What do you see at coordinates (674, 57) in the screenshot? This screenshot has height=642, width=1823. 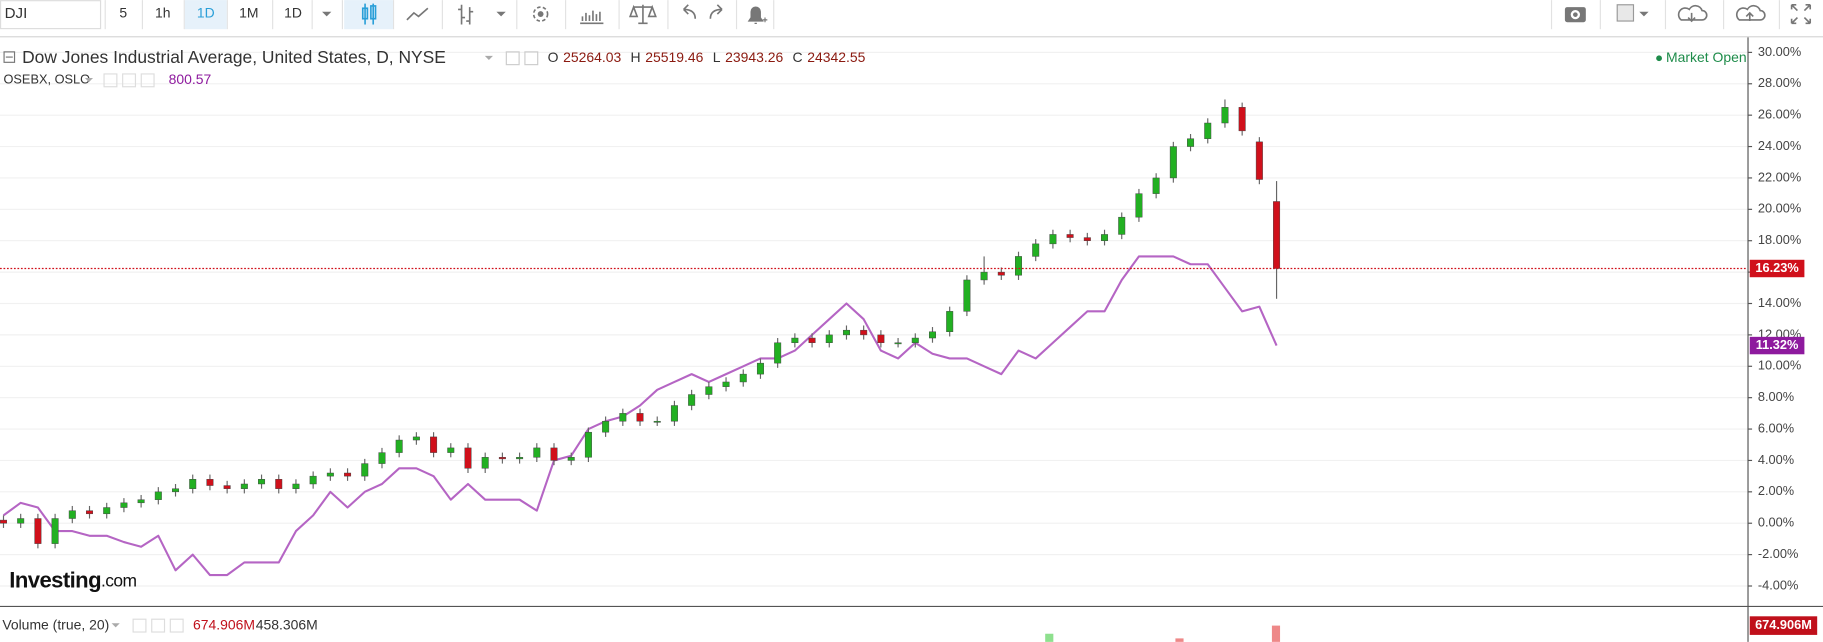 I see `ohlc-value: 25519.46` at bounding box center [674, 57].